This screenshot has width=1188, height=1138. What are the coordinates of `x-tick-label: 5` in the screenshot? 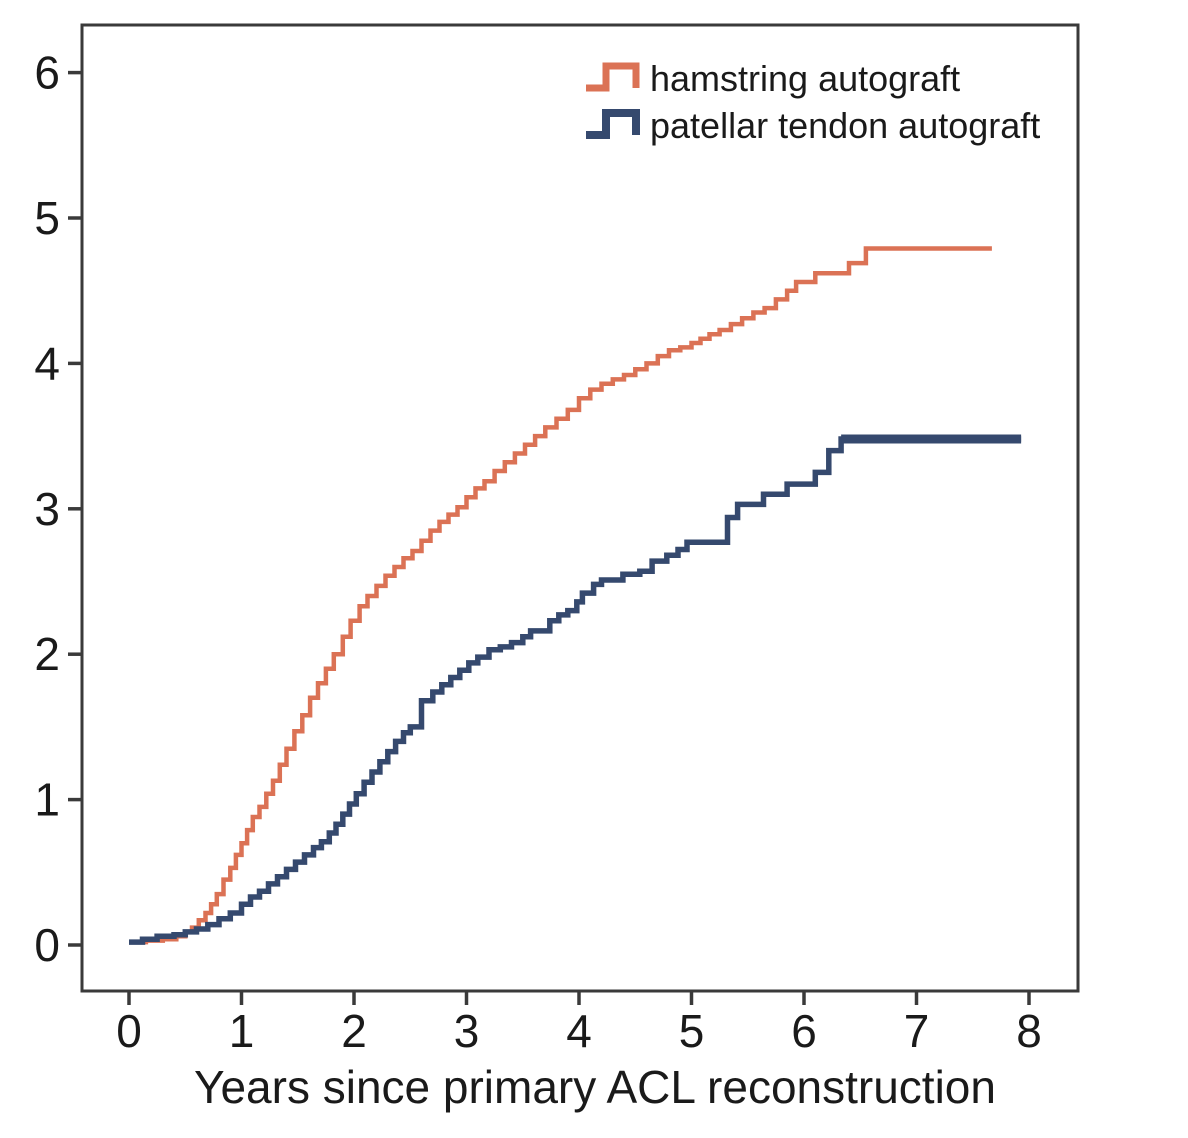 It's located at (692, 1031).